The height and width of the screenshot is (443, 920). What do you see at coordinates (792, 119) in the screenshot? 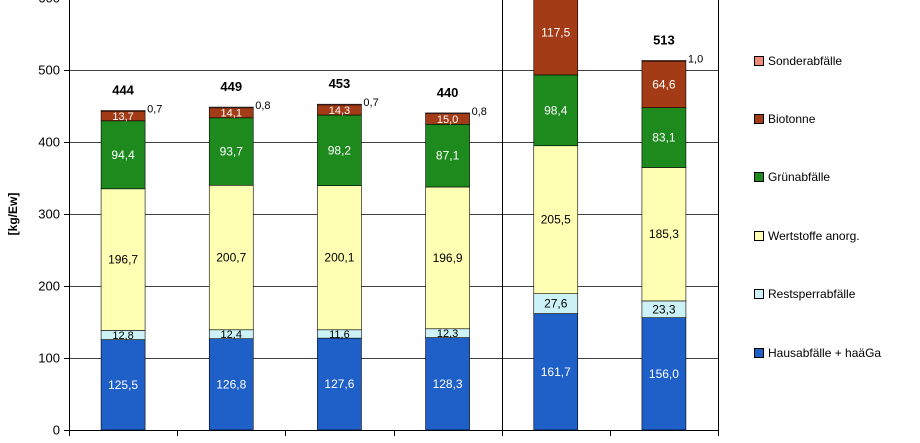
I see `legend-label: Biotonne` at bounding box center [792, 119].